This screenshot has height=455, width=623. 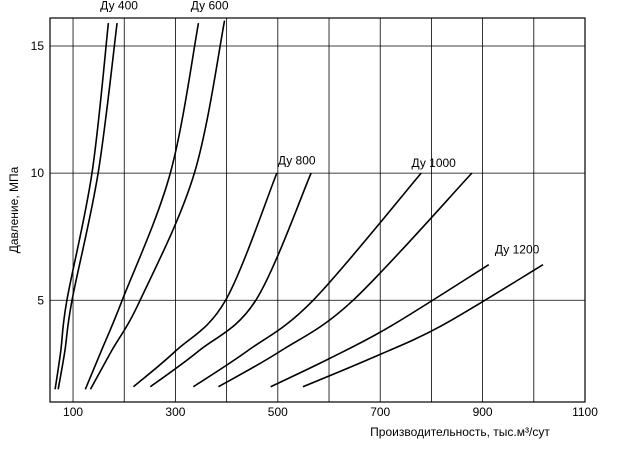 I want to click on x-tick-label: 100, so click(x=73, y=412).